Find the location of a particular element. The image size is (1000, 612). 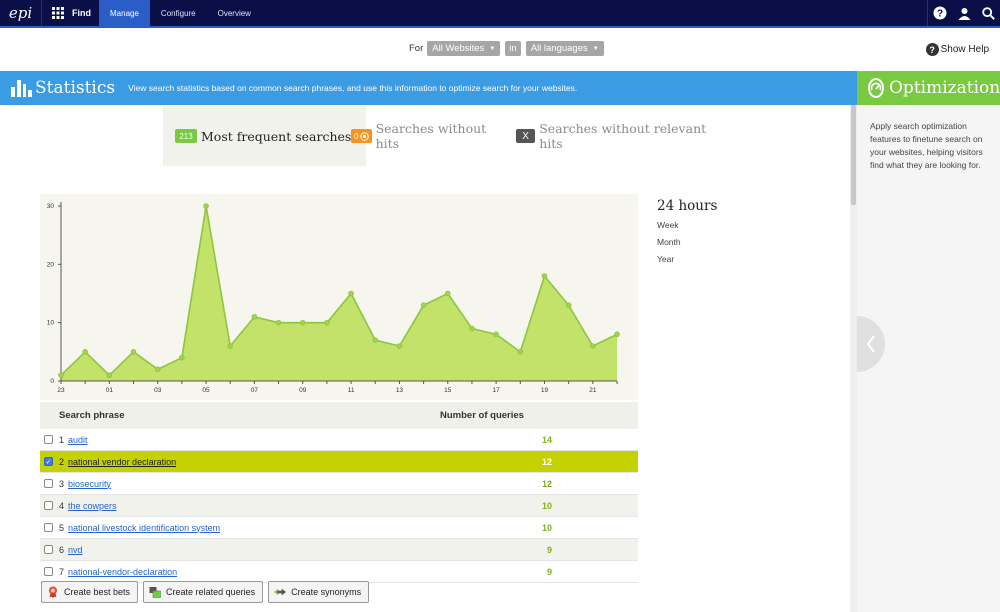

table-row: 6 nvd 9 is located at coordinates (339, 550).